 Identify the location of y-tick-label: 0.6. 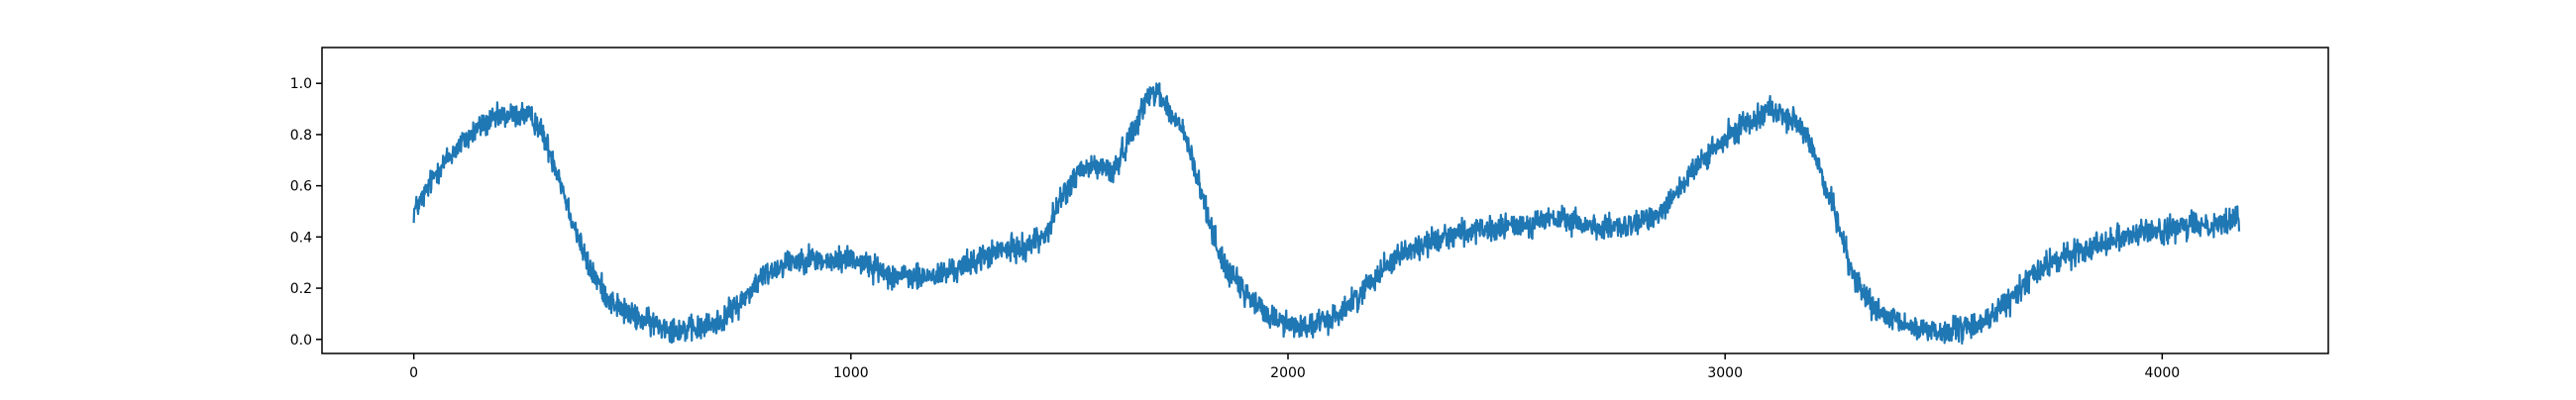
(301, 187).